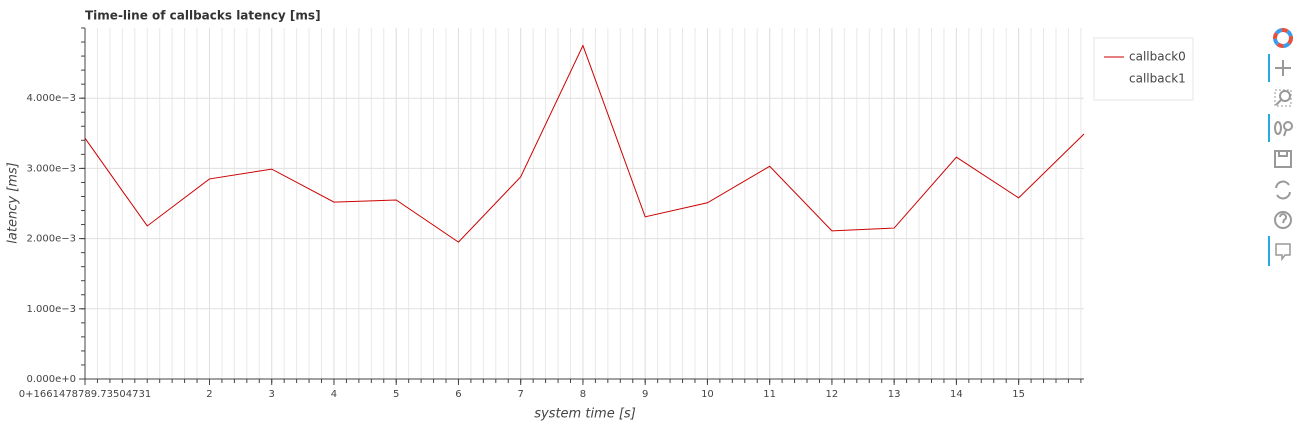  What do you see at coordinates (1157, 57) in the screenshot?
I see `legend-label: callback0` at bounding box center [1157, 57].